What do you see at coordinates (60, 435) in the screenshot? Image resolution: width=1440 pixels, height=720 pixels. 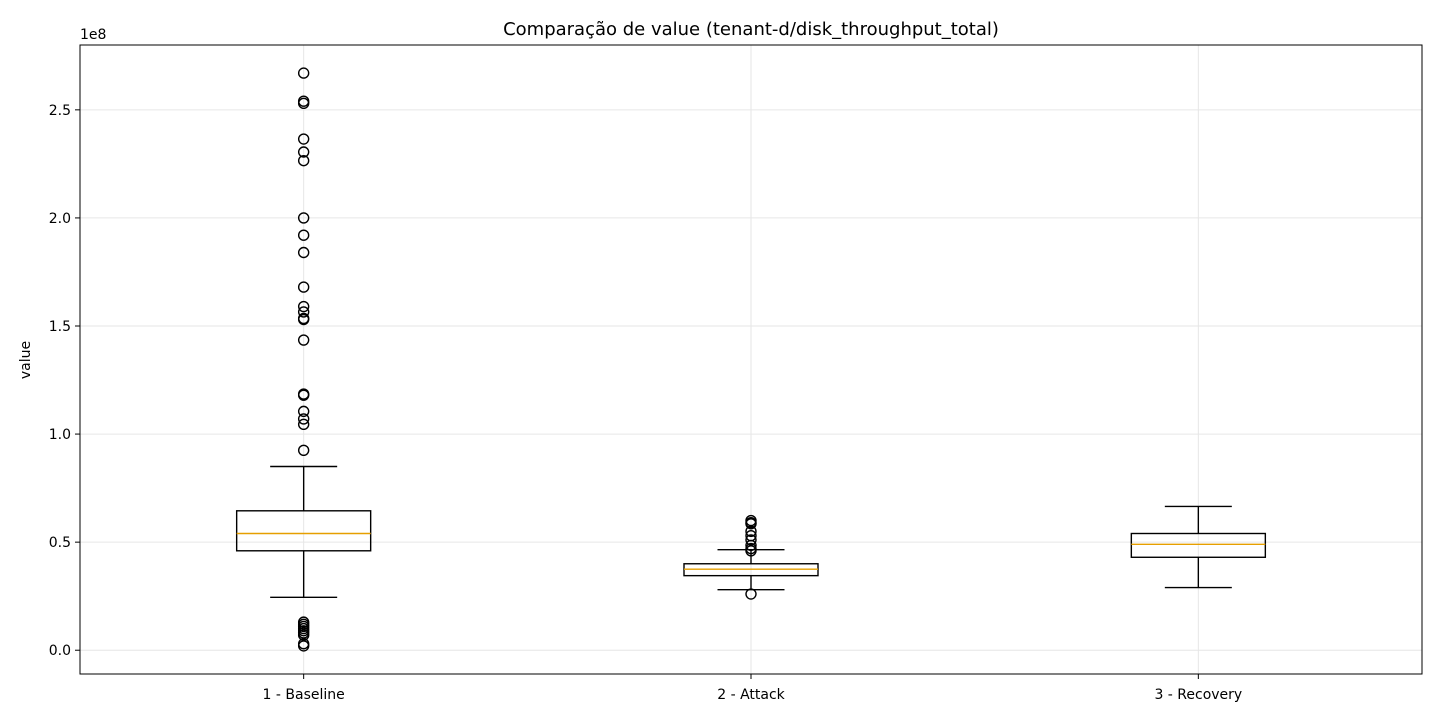 I see `y-tick-label: 1.0` at bounding box center [60, 435].